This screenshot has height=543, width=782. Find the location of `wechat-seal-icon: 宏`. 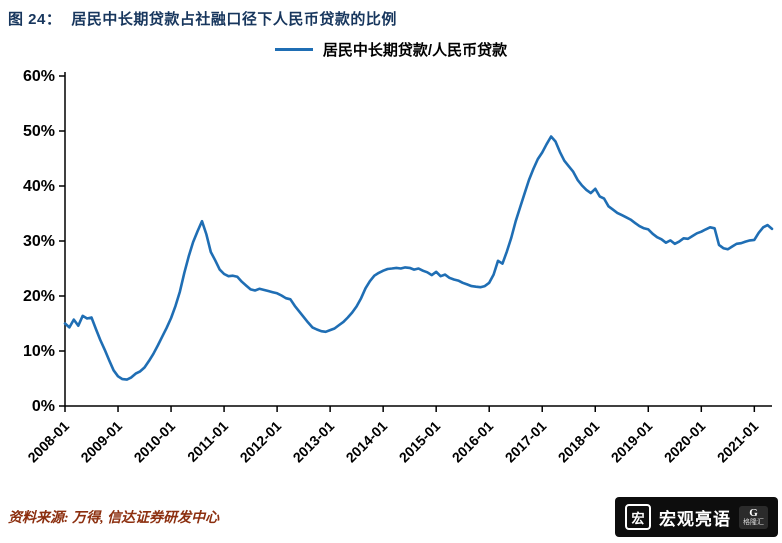

wechat-seal-icon: 宏 is located at coordinates (638, 517).